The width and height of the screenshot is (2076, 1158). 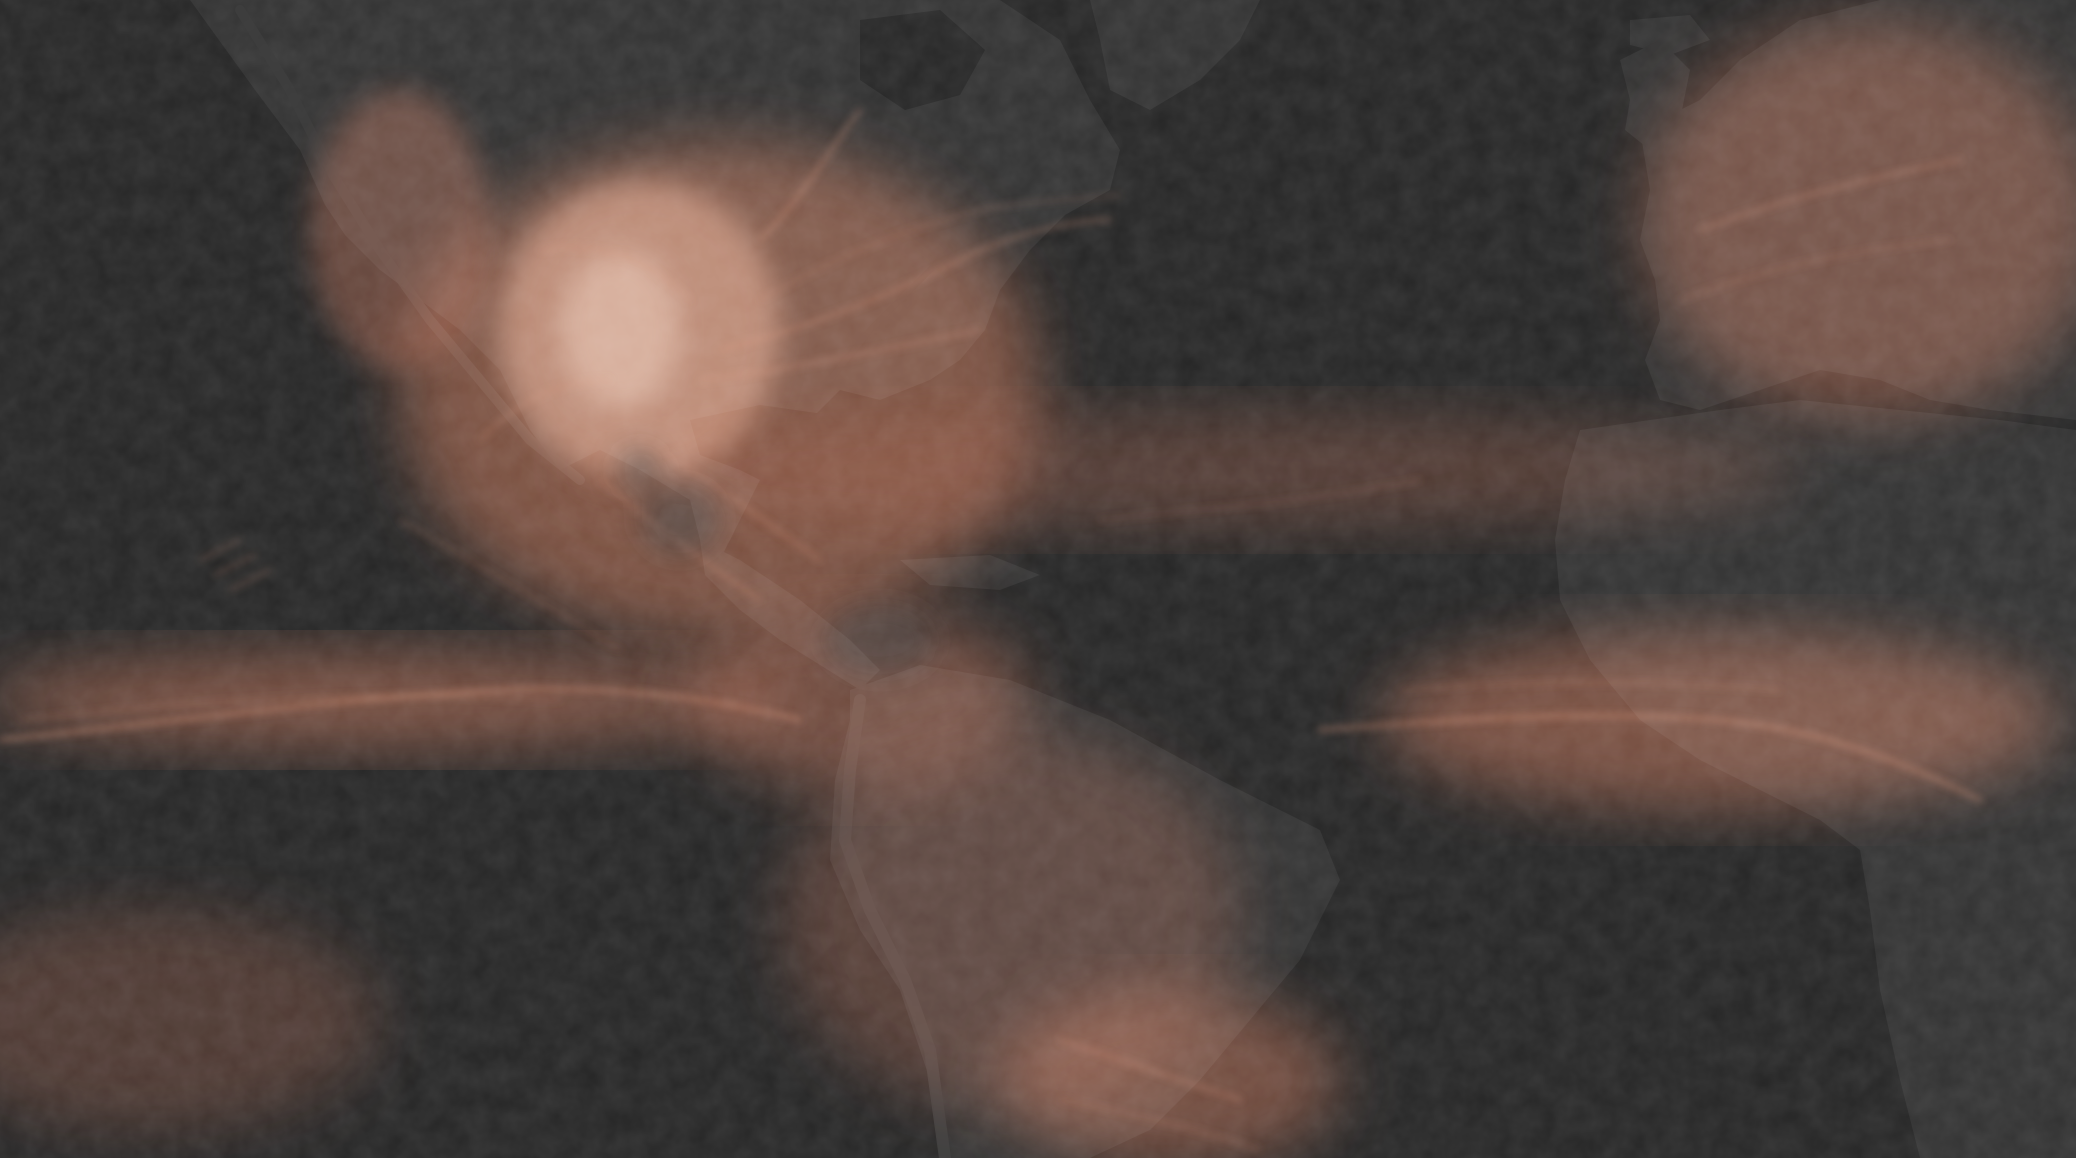 I want to click on tracks-glow-south-atlantic, so click(x=1170, y=1074).